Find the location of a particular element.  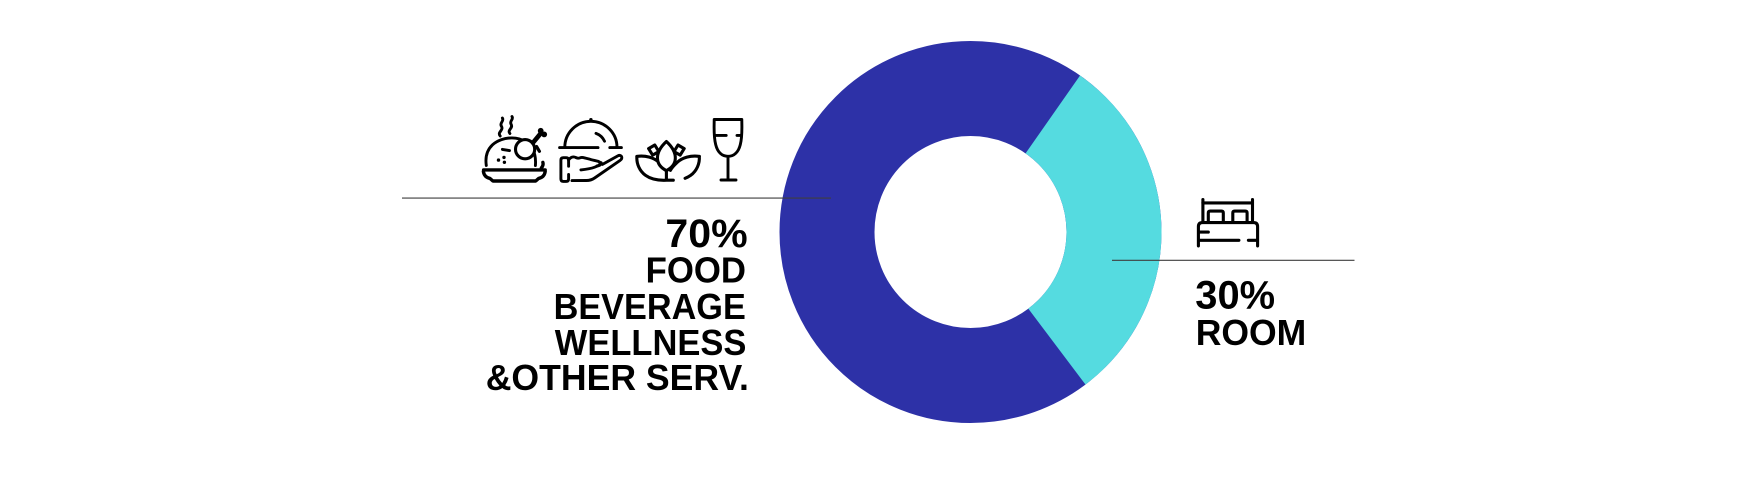

svg-text: BEVERAGE is located at coordinates (650, 306).